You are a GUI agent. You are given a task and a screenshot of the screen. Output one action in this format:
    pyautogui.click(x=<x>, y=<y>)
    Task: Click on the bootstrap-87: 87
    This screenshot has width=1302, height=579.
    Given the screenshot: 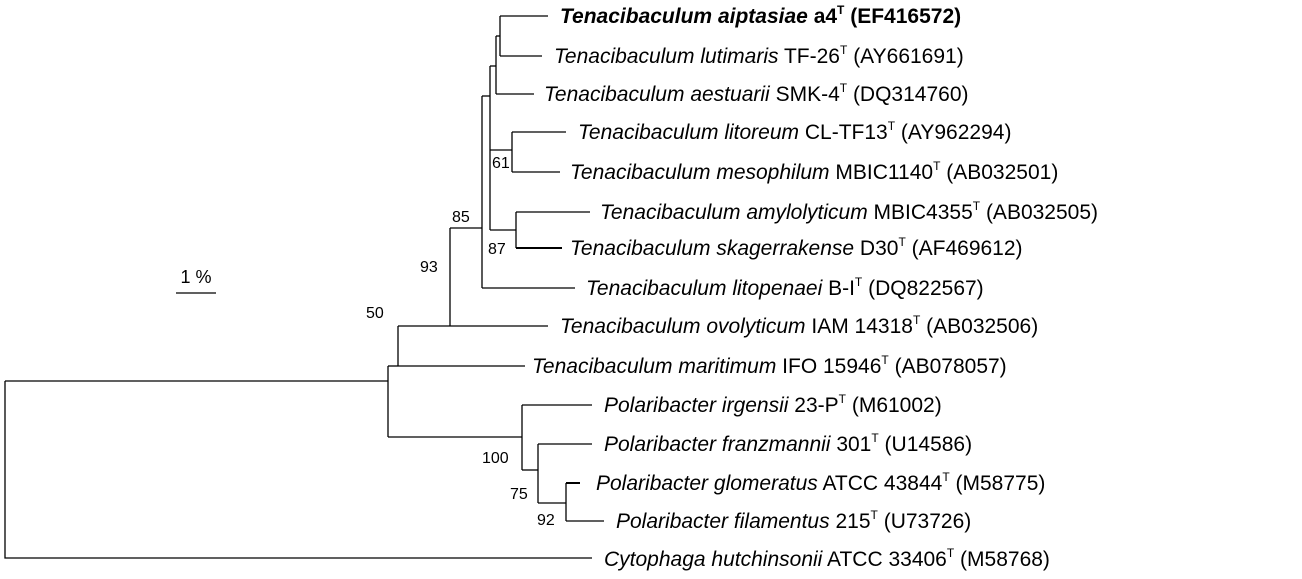 What is the action you would take?
    pyautogui.click(x=497, y=249)
    